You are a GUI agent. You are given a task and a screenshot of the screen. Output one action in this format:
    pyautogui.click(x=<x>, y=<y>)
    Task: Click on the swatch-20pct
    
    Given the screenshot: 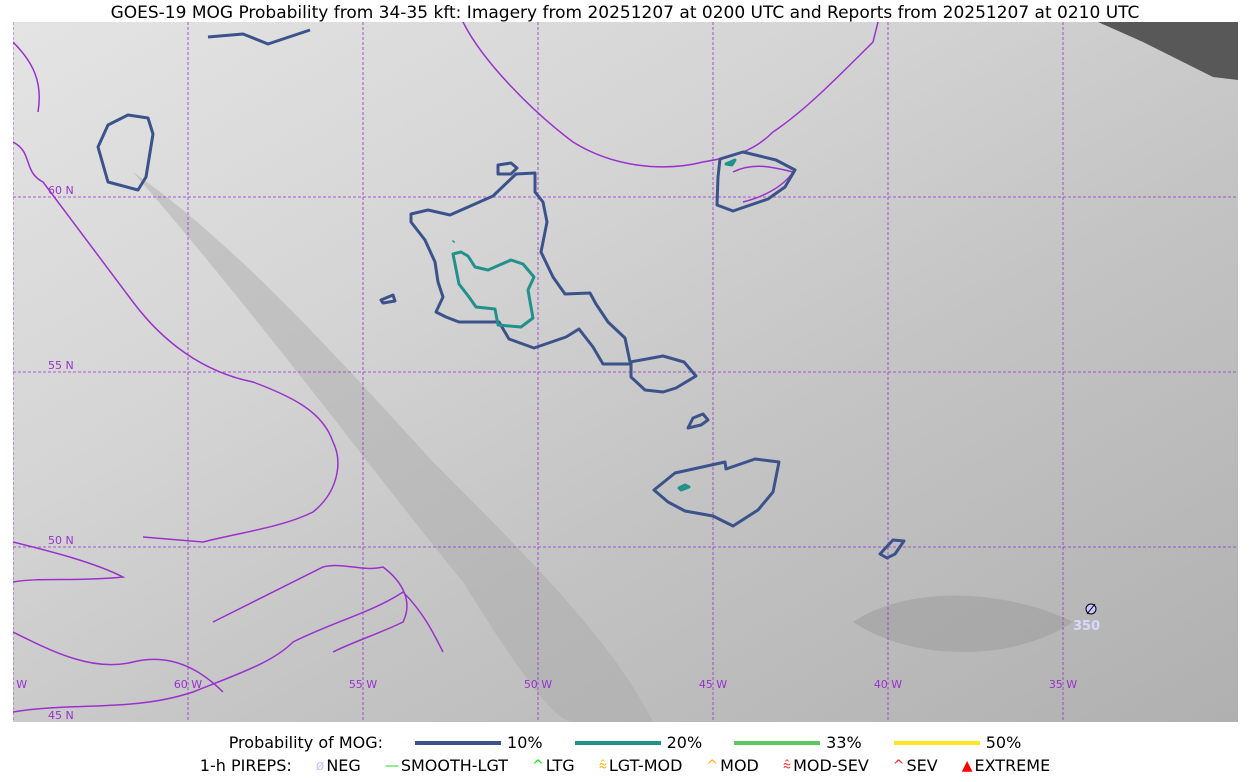 What is the action you would take?
    pyautogui.click(x=617, y=742)
    